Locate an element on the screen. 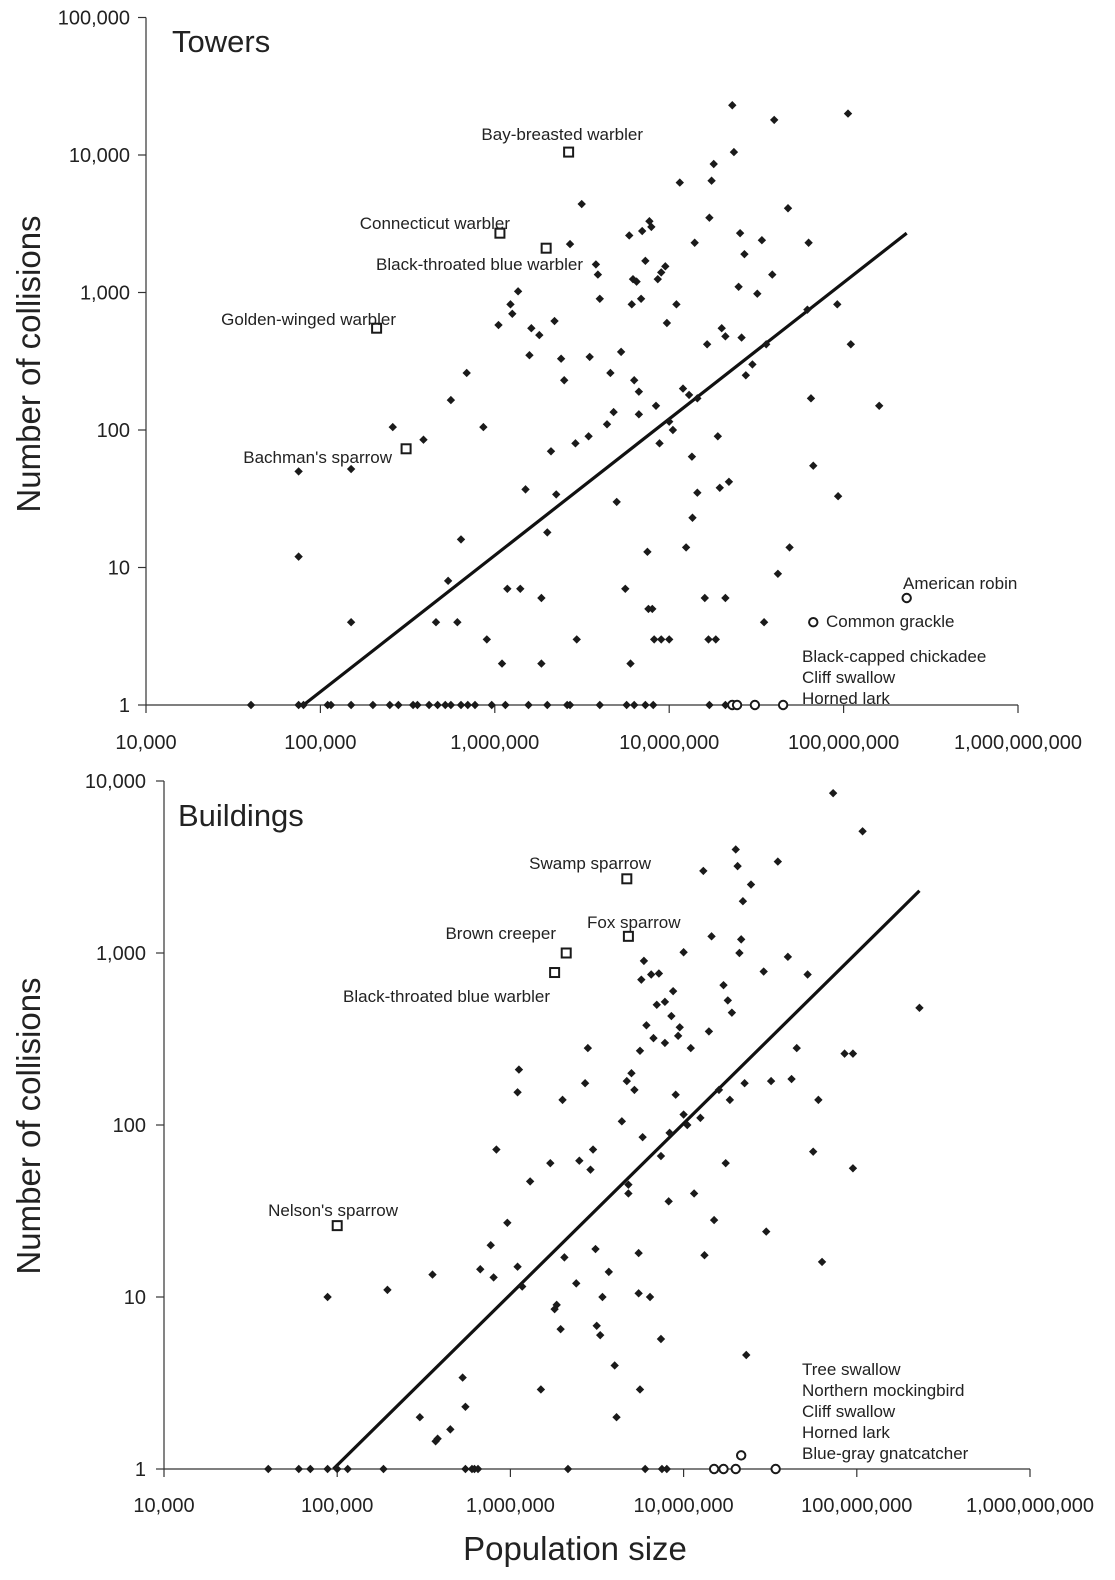  buildings-species-label: Tree swallow is located at coordinates (851, 1369).